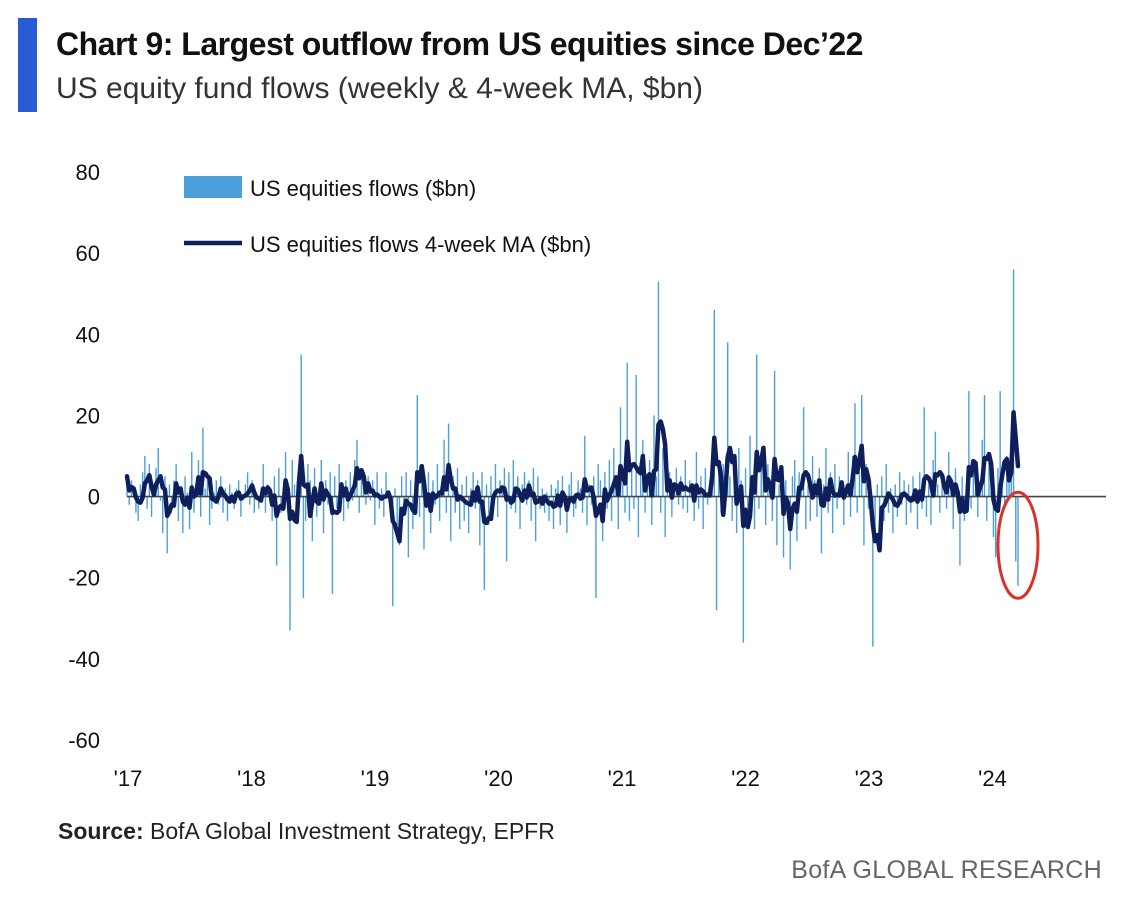  Describe the element at coordinates (498, 778) in the screenshot. I see `x-tick-label: '20` at that location.